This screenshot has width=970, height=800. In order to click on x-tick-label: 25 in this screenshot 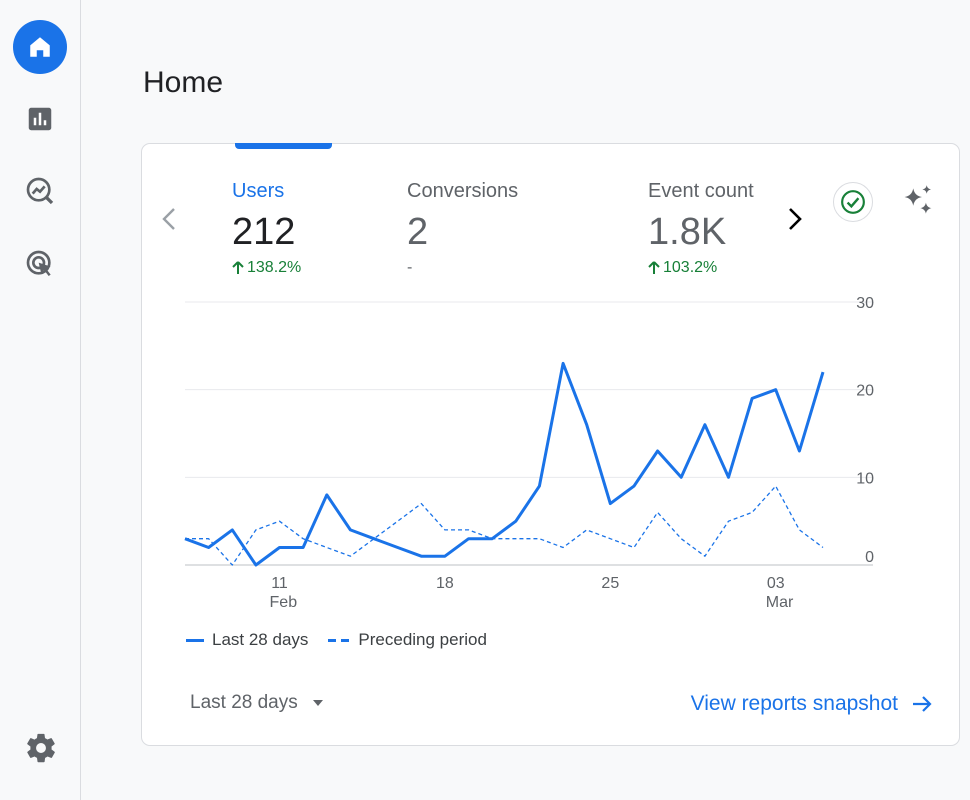, I will do `click(610, 583)`.